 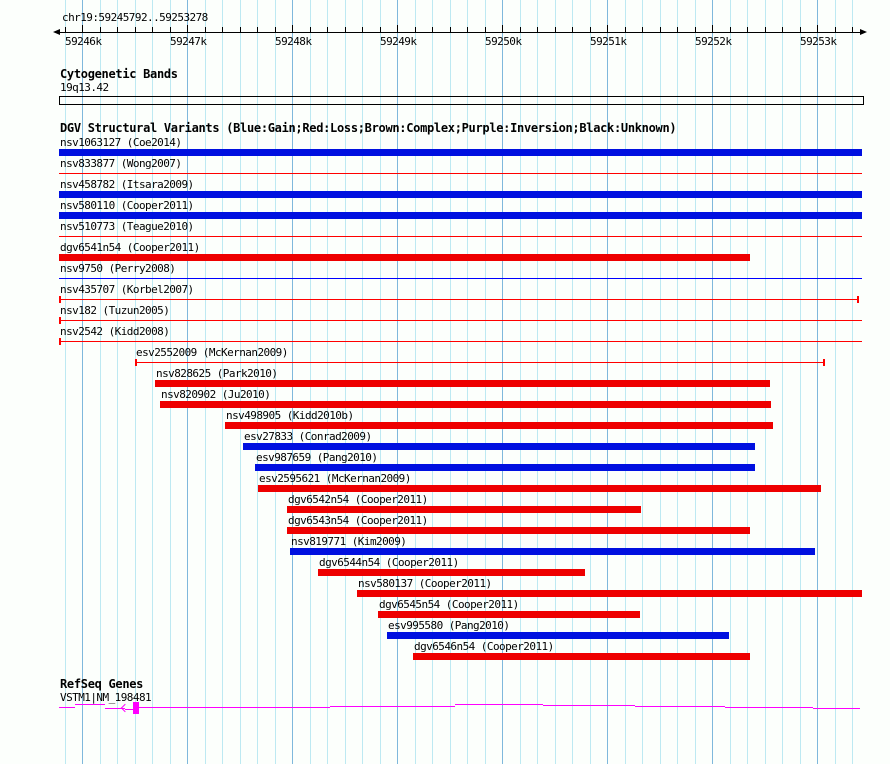 What do you see at coordinates (130, 247) in the screenshot?
I see `variant-label: dgv6541n54 (Cooper2011)` at bounding box center [130, 247].